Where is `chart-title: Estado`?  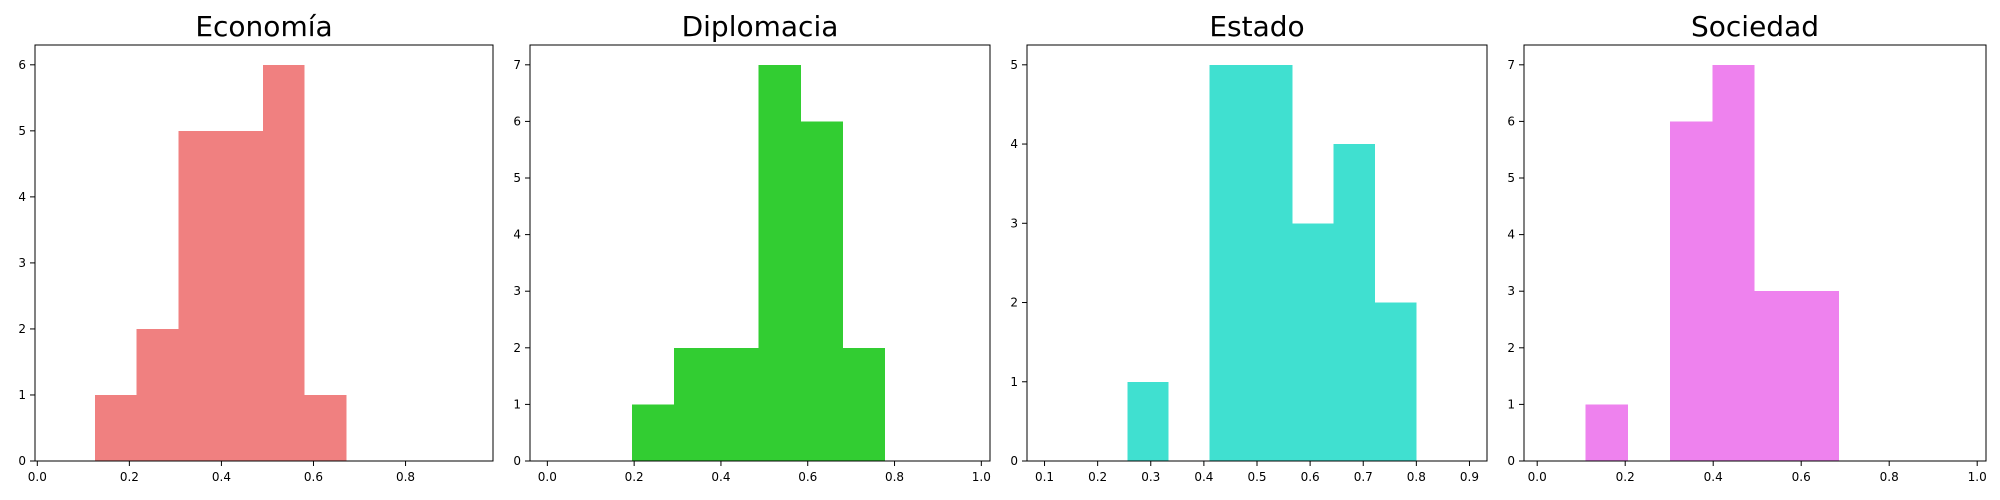 chart-title: Estado is located at coordinates (1256, 26).